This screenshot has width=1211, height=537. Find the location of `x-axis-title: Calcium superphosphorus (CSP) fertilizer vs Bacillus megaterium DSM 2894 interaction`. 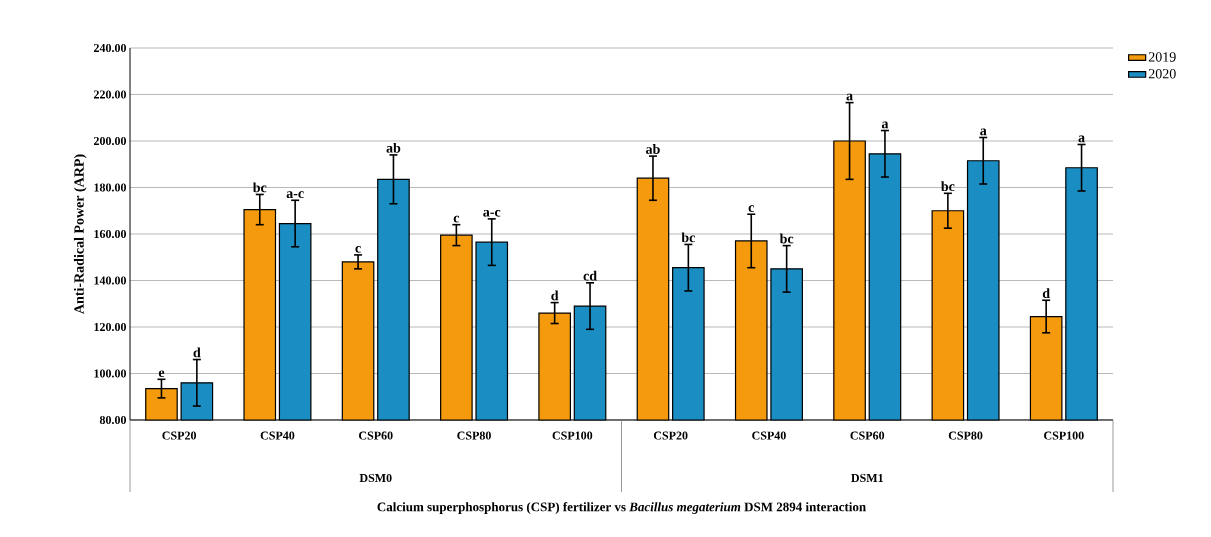

x-axis-title: Calcium superphosphorus (CSP) fertilizer vs Bacillus megaterium DSM 2894 interaction is located at coordinates (621, 508).